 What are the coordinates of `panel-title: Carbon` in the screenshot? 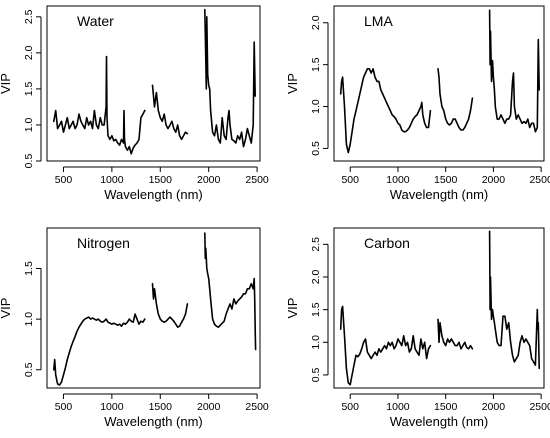 It's located at (387, 243).